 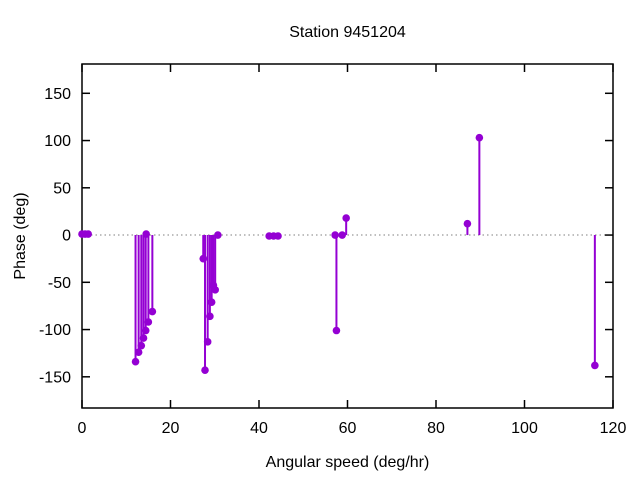 What do you see at coordinates (613, 428) in the screenshot?
I see `x-tick-label: 120` at bounding box center [613, 428].